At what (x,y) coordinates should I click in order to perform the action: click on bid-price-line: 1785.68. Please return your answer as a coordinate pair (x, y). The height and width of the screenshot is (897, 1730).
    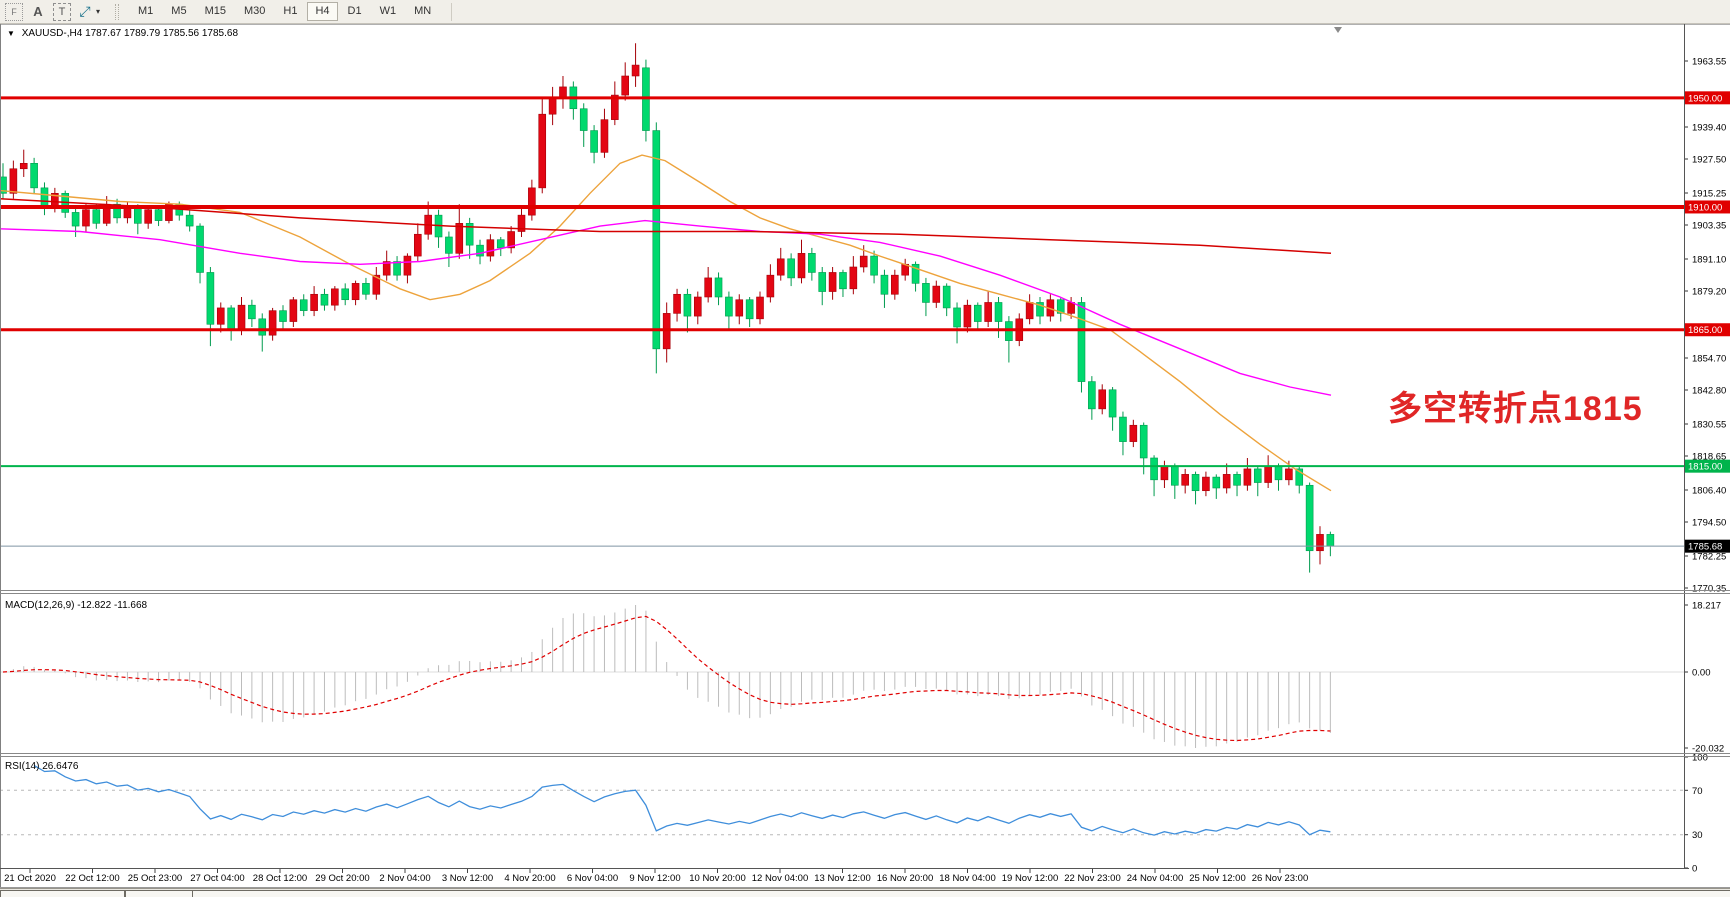
    Looking at the image, I should click on (865, 546).